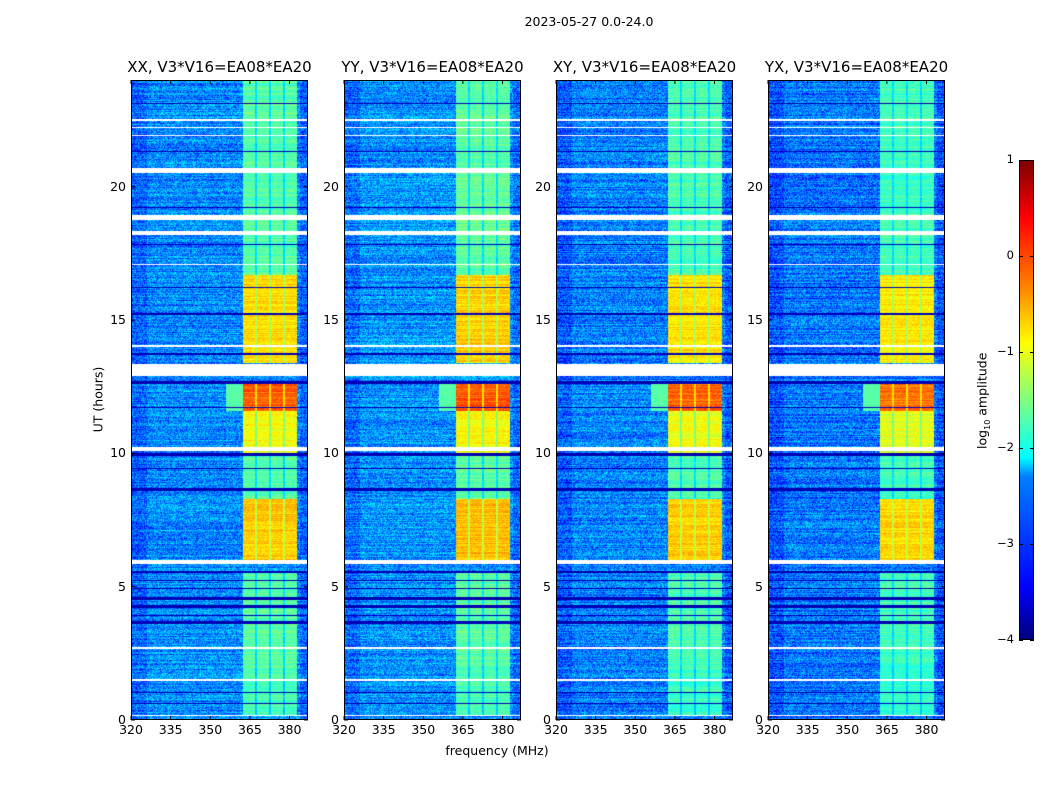 Image resolution: width=1050 pixels, height=800 pixels. I want to click on heatmap-xx, so click(219, 400).